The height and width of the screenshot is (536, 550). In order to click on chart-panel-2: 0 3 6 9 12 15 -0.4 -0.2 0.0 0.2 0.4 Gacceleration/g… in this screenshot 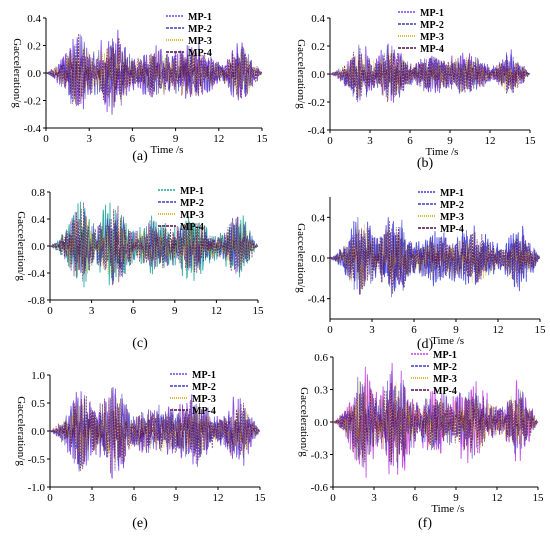, I will do `click(415, 89)`.